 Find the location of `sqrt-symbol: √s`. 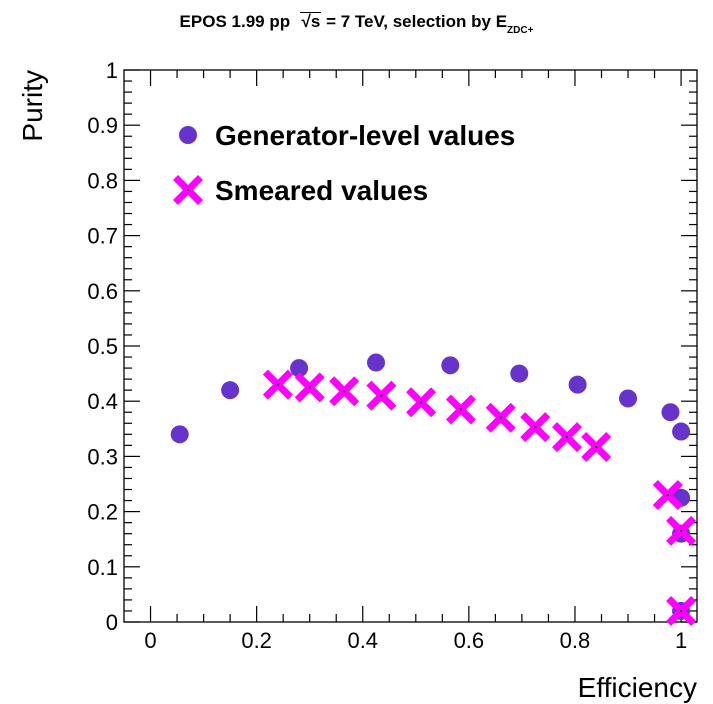

sqrt-symbol: √s is located at coordinates (310, 21).